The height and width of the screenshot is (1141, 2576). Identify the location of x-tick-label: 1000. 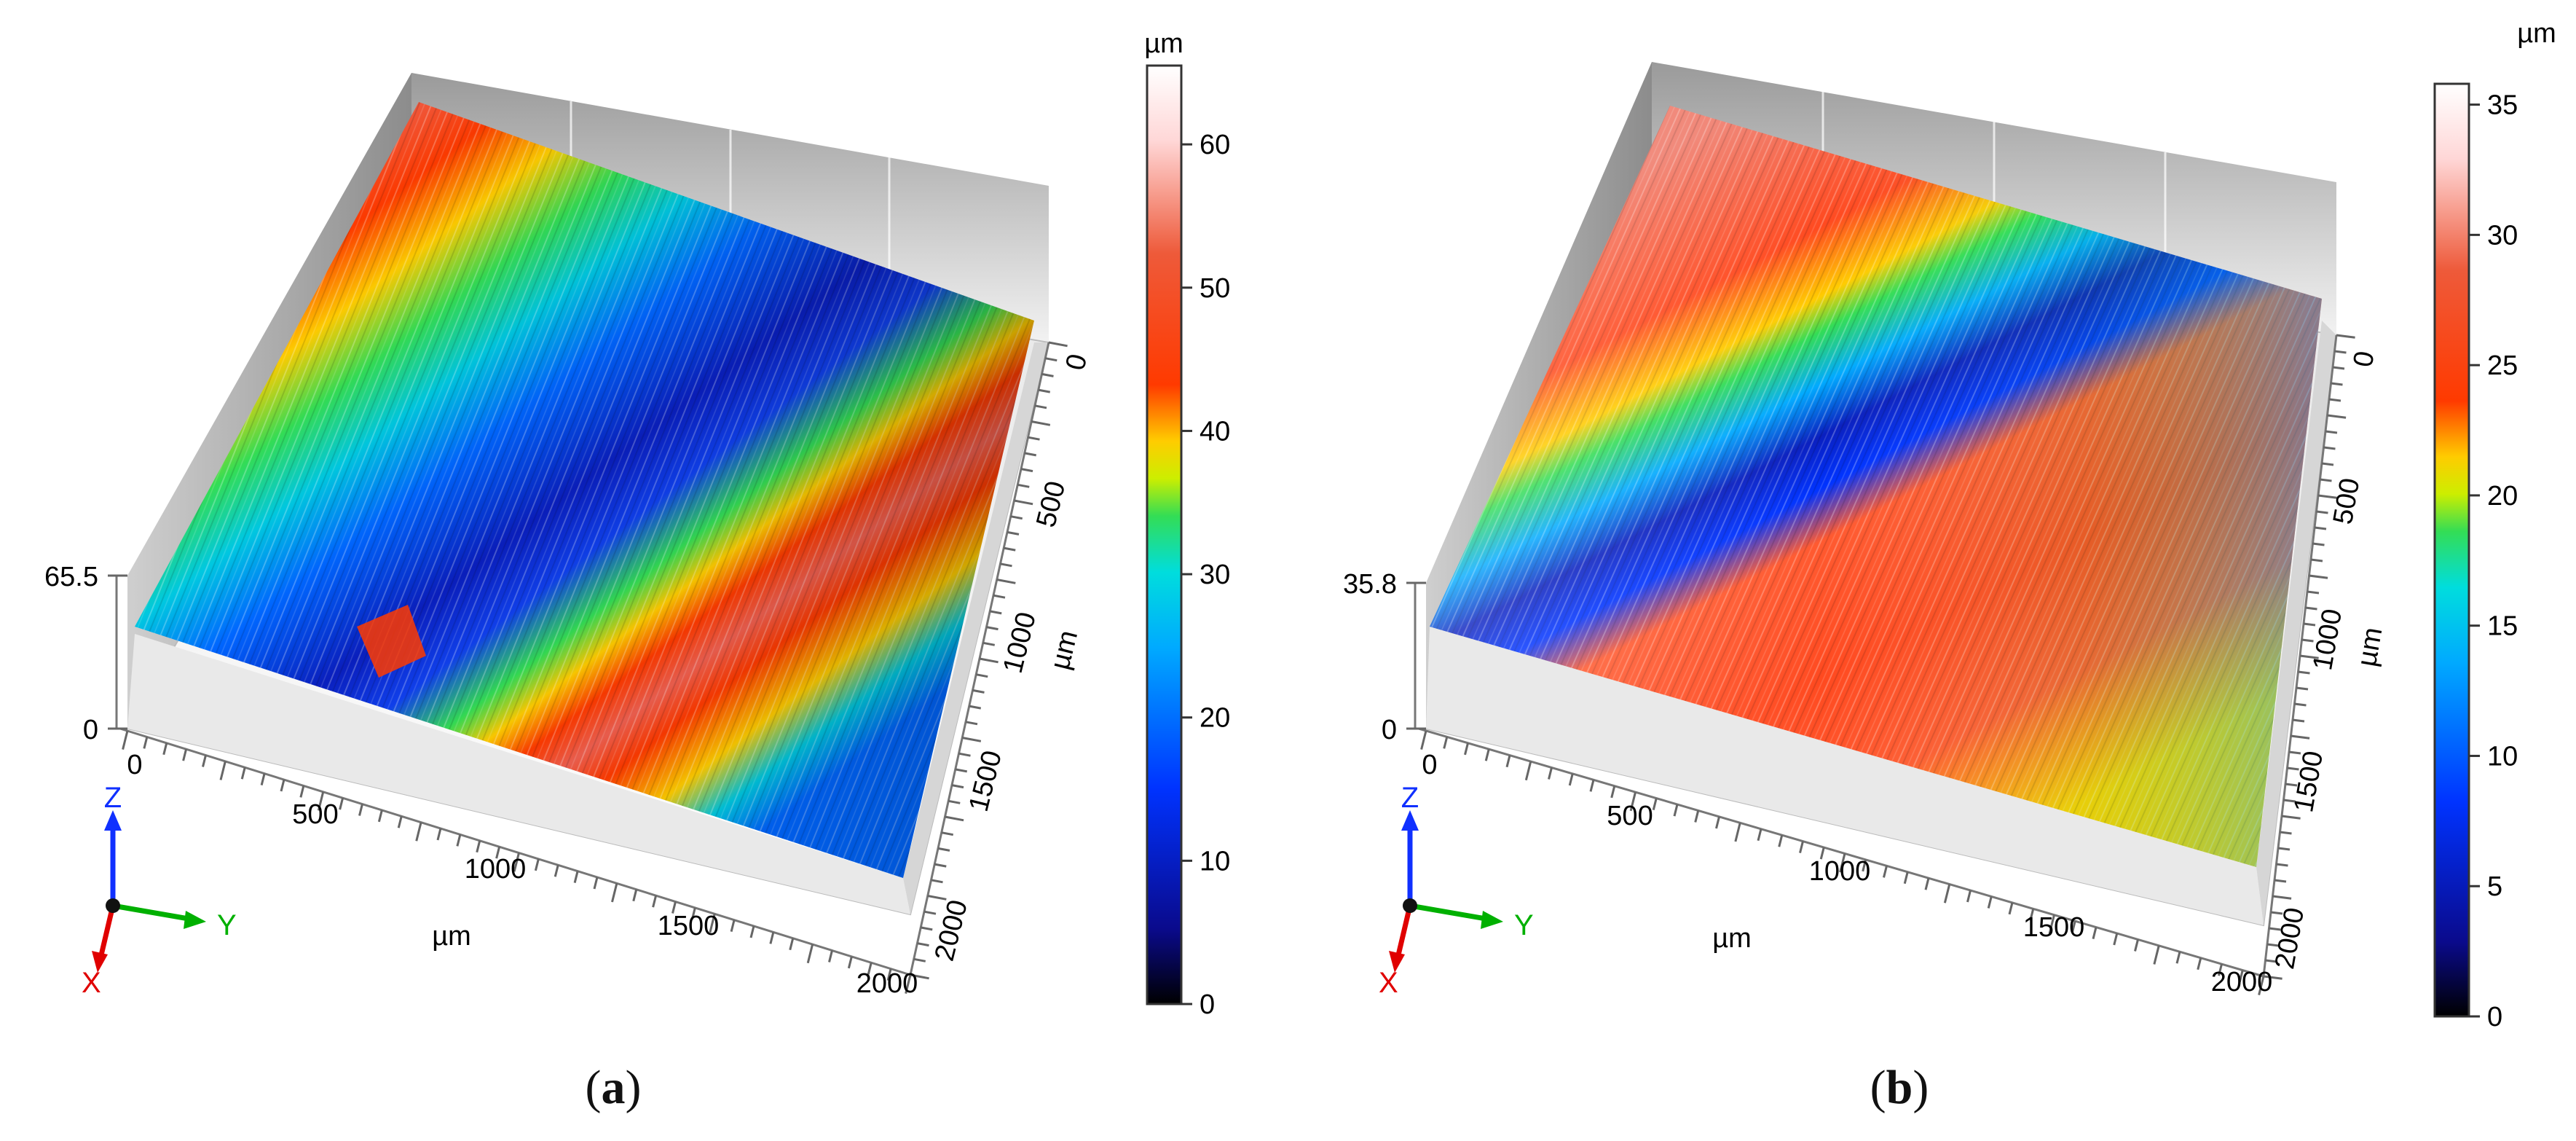
(1840, 871).